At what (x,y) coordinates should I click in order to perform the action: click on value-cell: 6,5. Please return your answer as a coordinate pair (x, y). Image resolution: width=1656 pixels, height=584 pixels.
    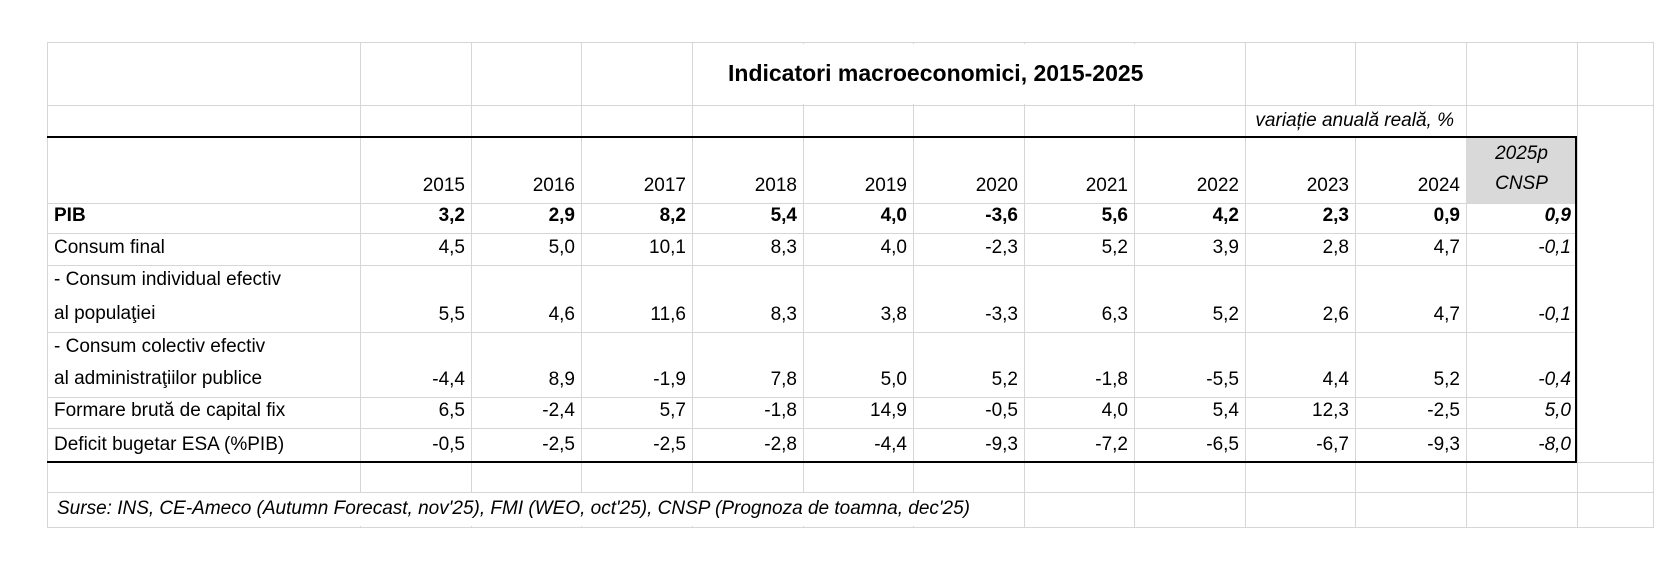
    Looking at the image, I should click on (451, 411).